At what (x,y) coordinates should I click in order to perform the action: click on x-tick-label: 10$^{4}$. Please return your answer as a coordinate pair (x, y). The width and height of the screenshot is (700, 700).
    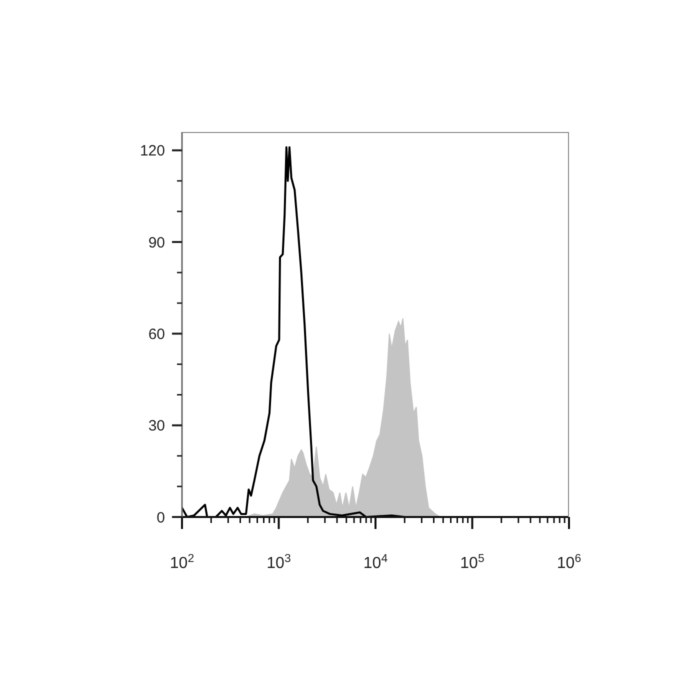
    Looking at the image, I should click on (375, 562).